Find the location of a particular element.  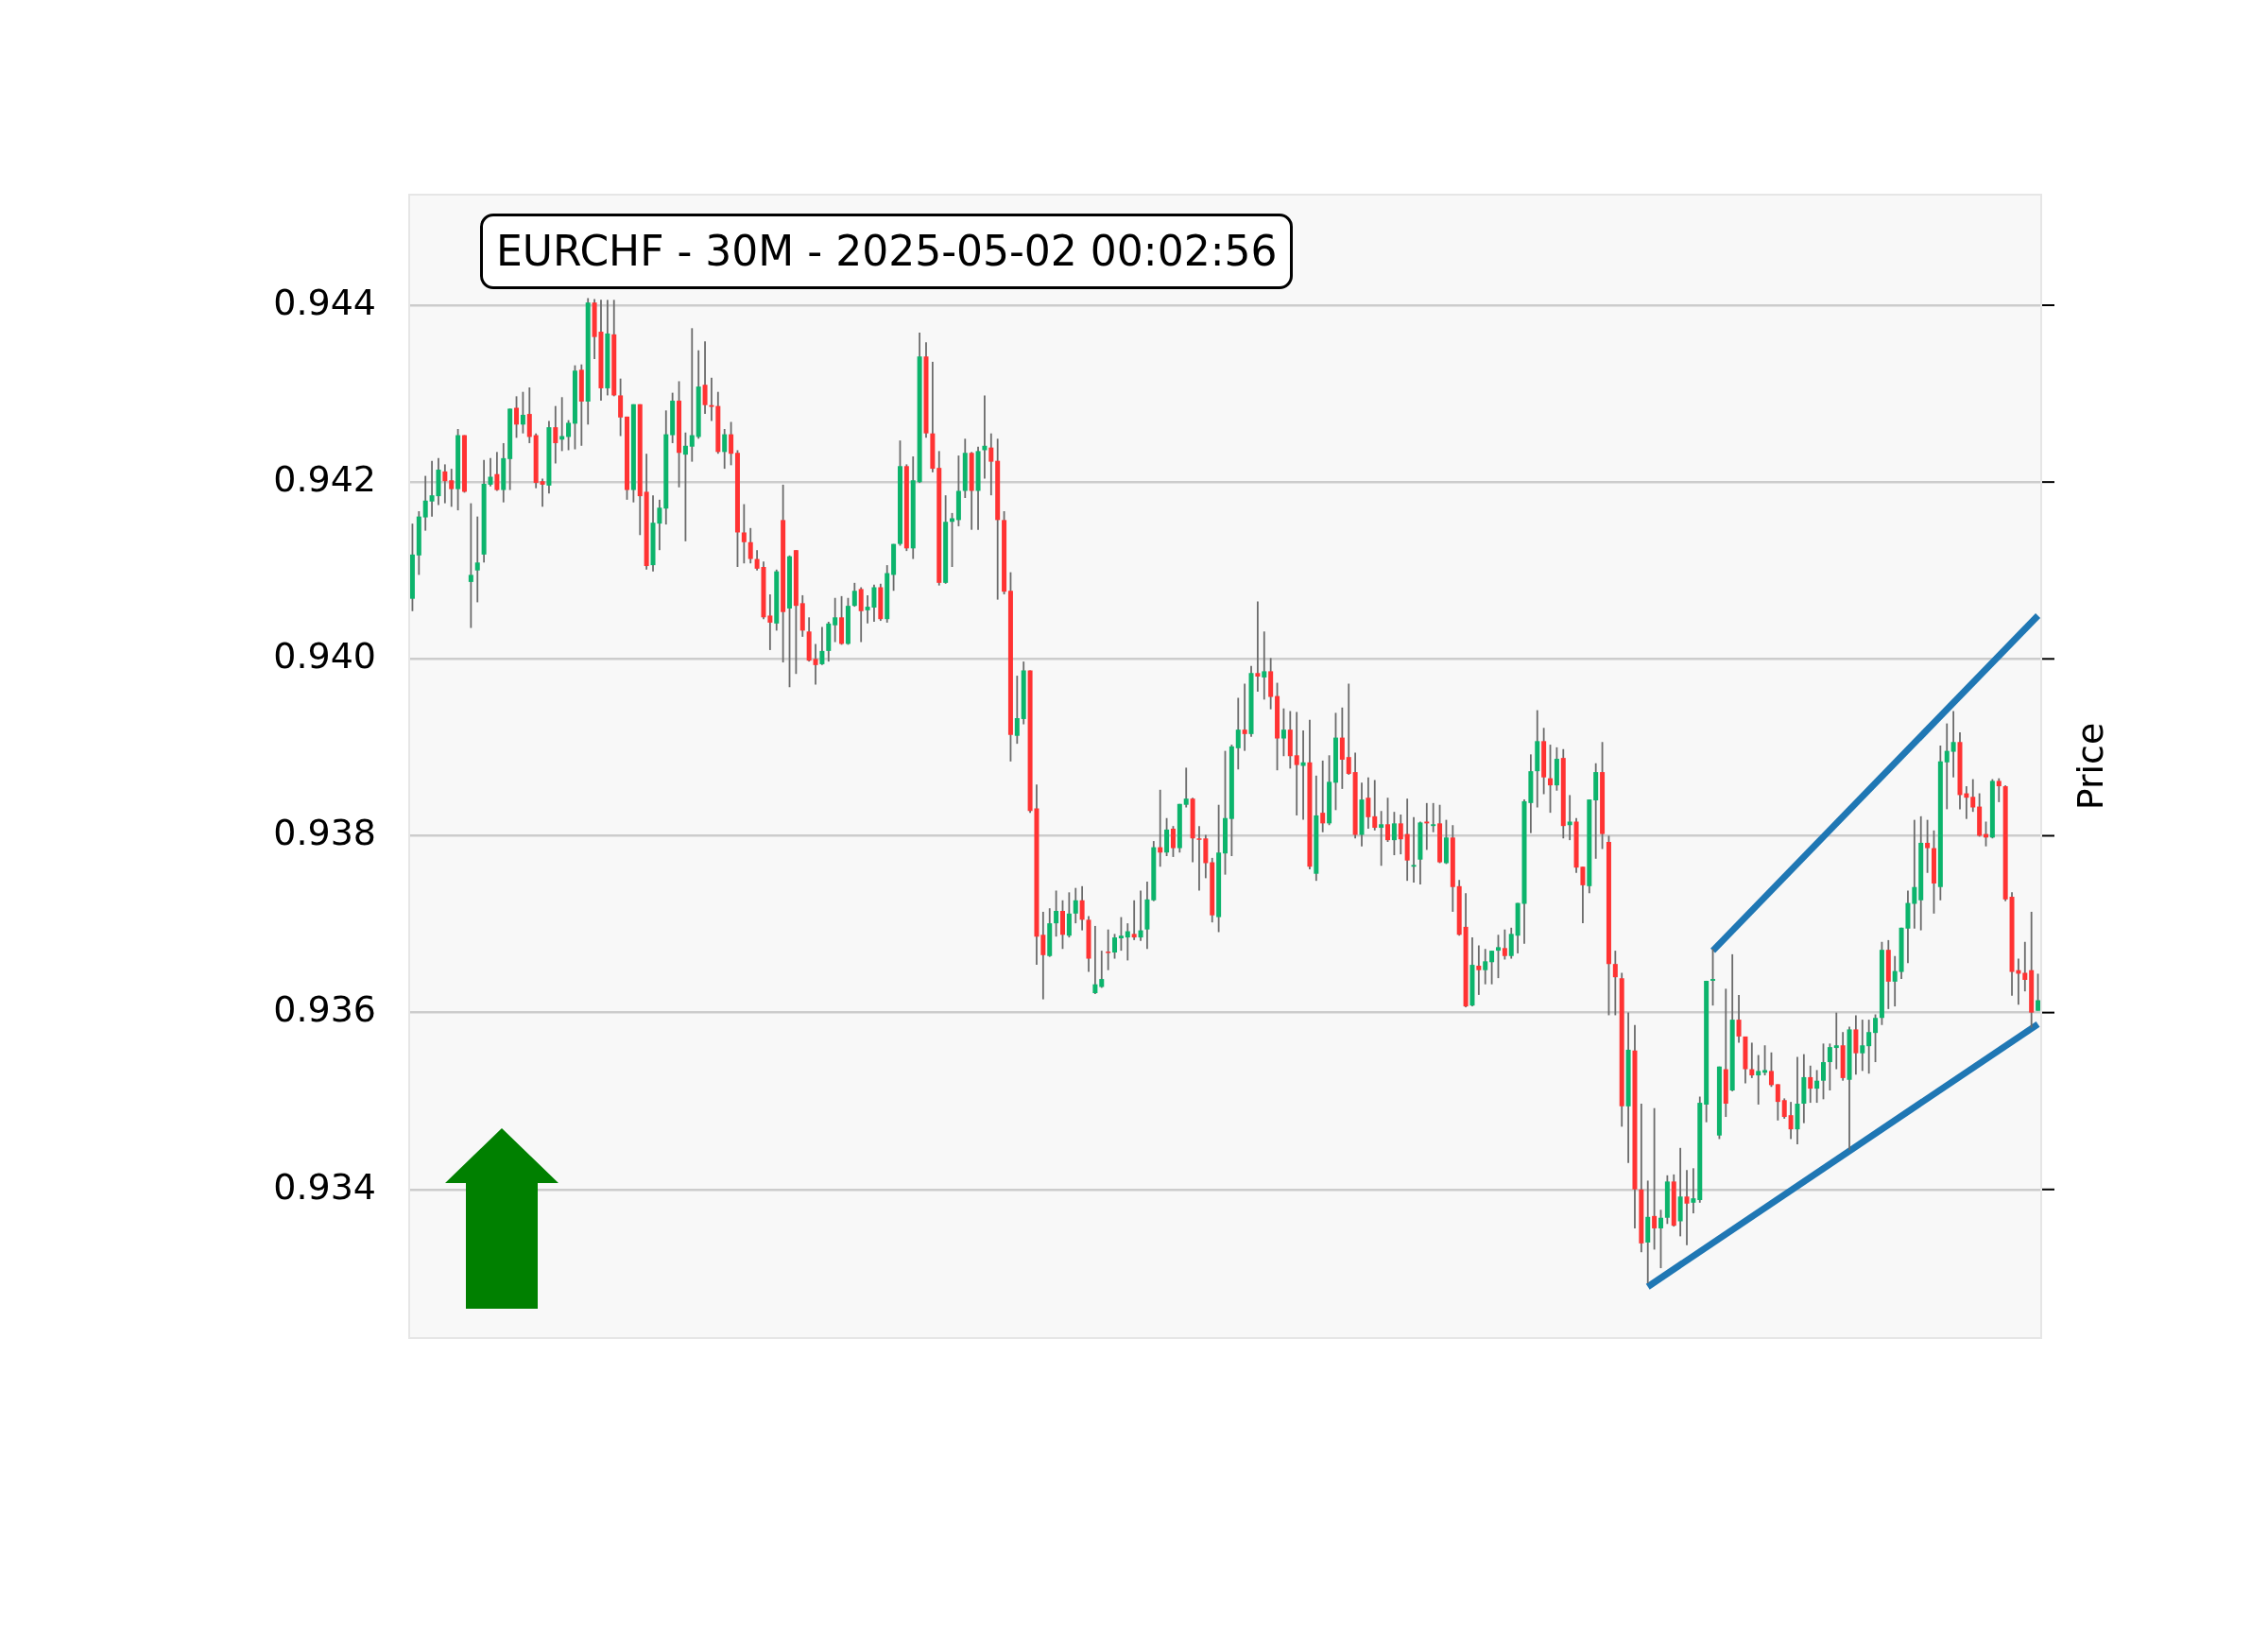

y-tick-label: 0.940 is located at coordinates (324, 657).